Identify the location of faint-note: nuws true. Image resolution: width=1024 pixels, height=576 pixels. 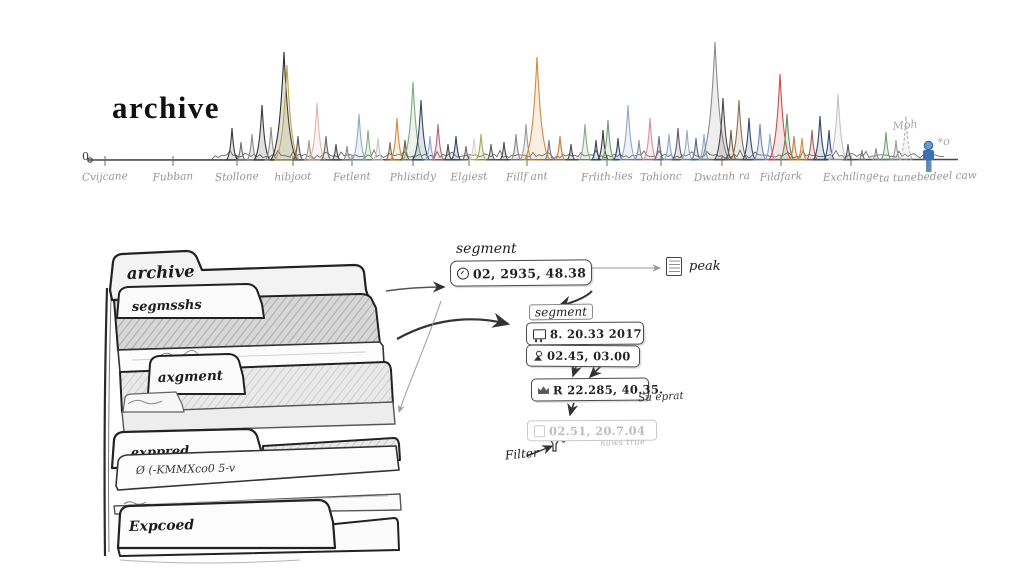
(622, 442).